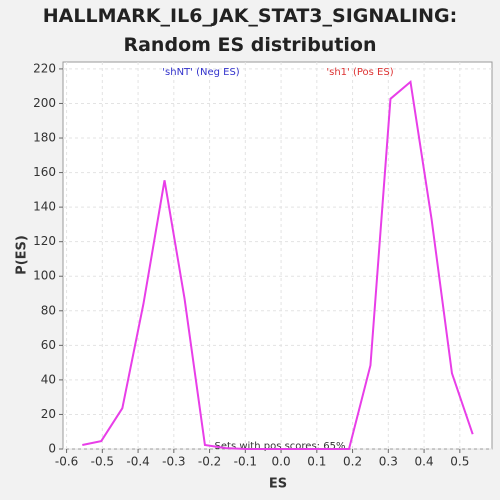  Describe the element at coordinates (201, 72) in the screenshot. I see `annotation: 'shNT' (Neg ES)` at that location.